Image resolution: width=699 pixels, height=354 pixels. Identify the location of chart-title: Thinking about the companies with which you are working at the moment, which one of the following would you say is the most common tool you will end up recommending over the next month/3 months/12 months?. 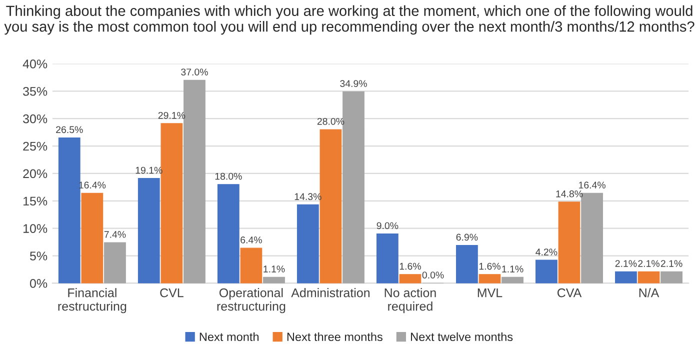
(349, 20).